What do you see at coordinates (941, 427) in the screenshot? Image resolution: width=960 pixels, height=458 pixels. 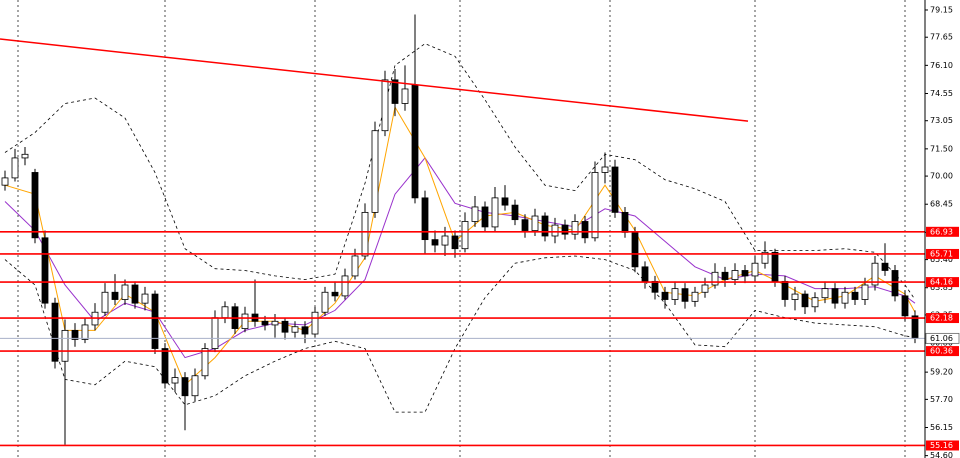 I see `y-tick-label: 56.15` at bounding box center [941, 427].